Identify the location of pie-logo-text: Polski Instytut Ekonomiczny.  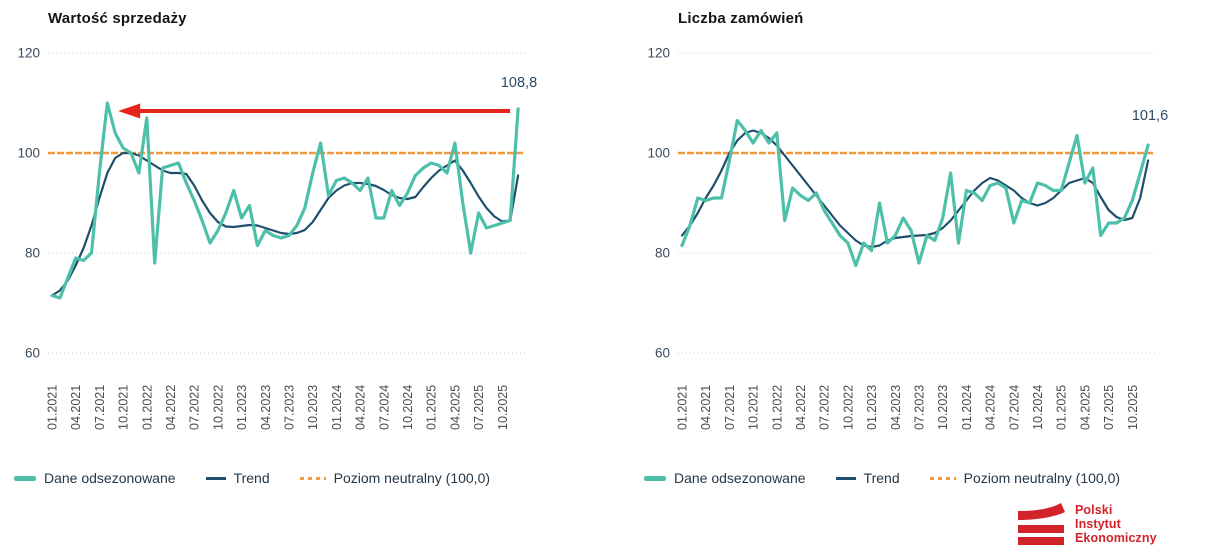
(1116, 524).